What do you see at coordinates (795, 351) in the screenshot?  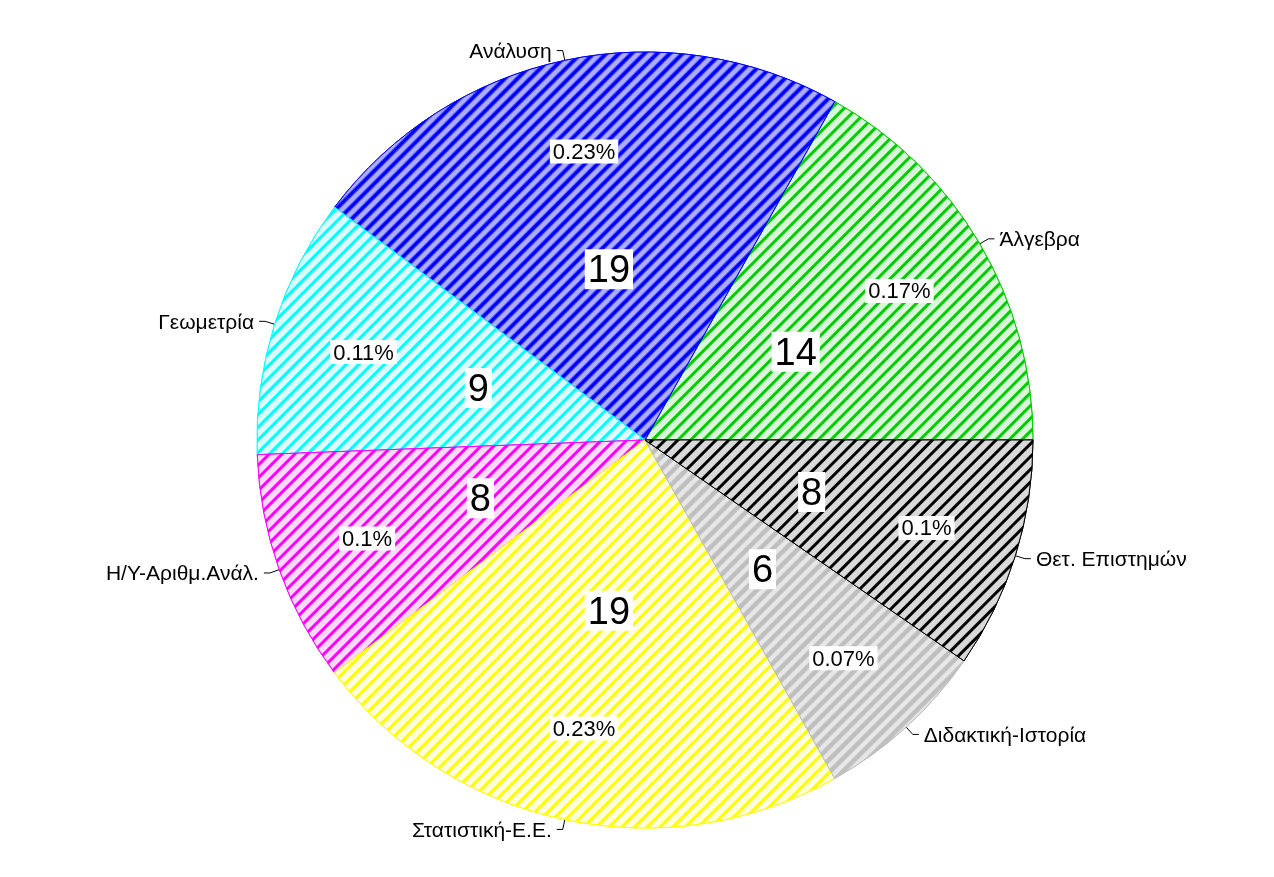 I see `data-label: 14` at bounding box center [795, 351].